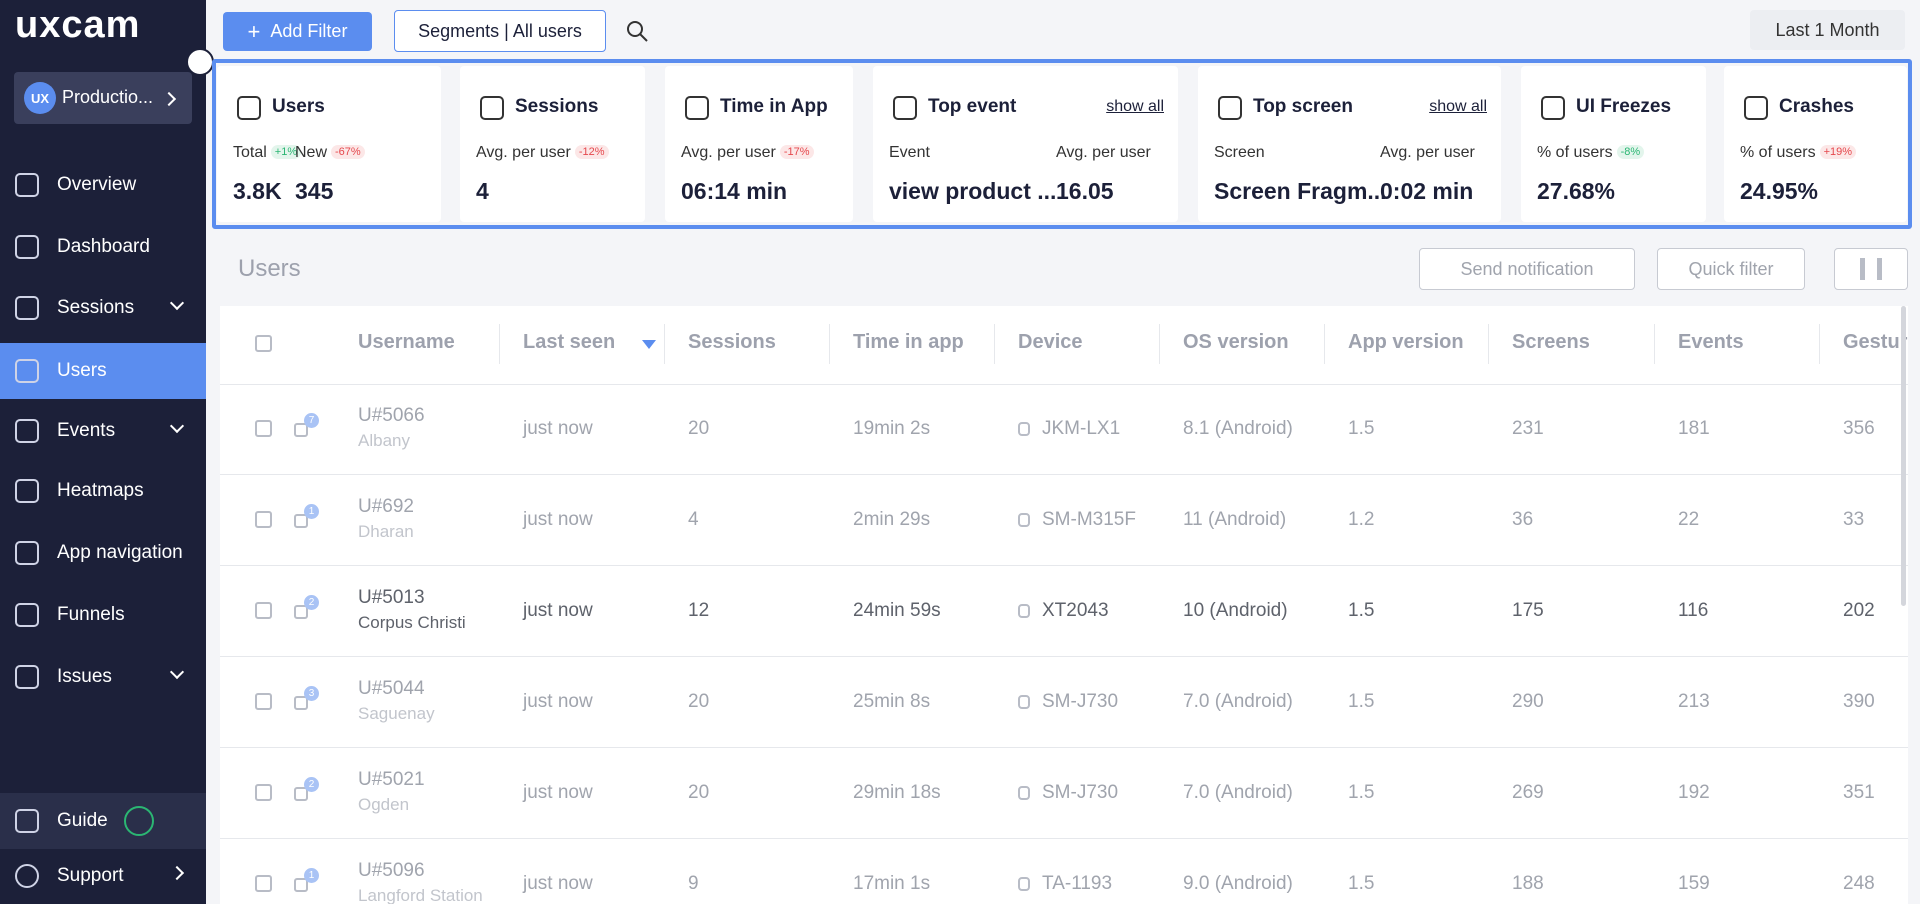 The image size is (1920, 904). What do you see at coordinates (1361, 610) in the screenshot?
I see `table-cell: 1.5` at bounding box center [1361, 610].